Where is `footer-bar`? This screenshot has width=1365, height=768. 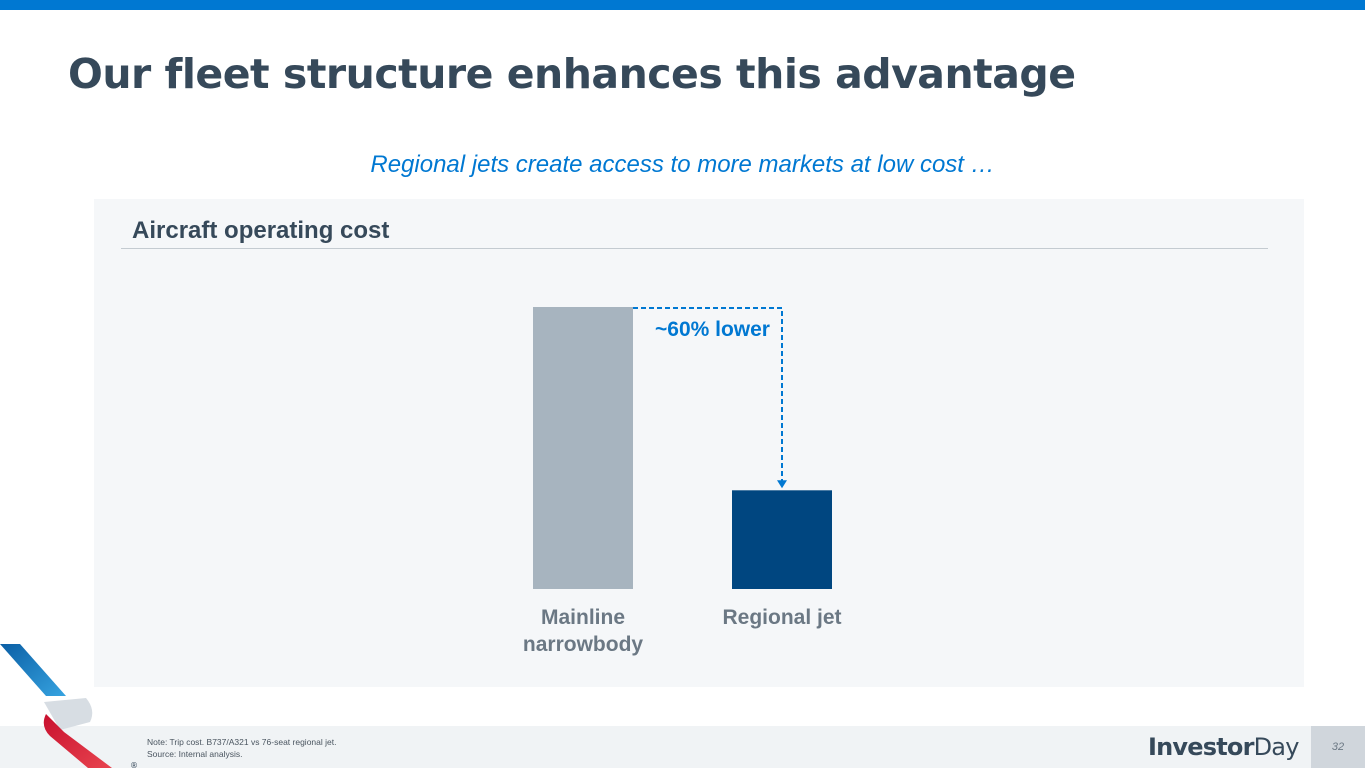 footer-bar is located at coordinates (682, 747).